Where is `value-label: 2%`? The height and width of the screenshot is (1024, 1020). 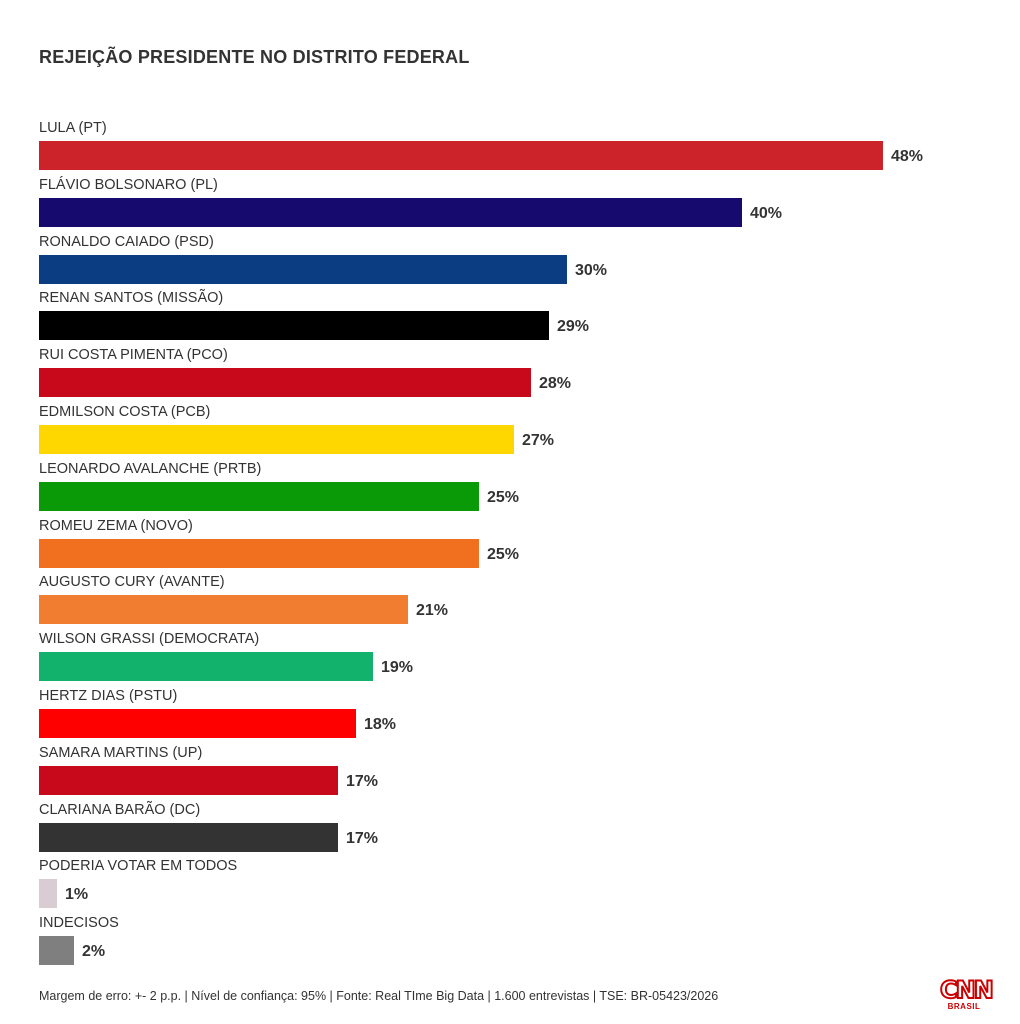 value-label: 2% is located at coordinates (94, 952).